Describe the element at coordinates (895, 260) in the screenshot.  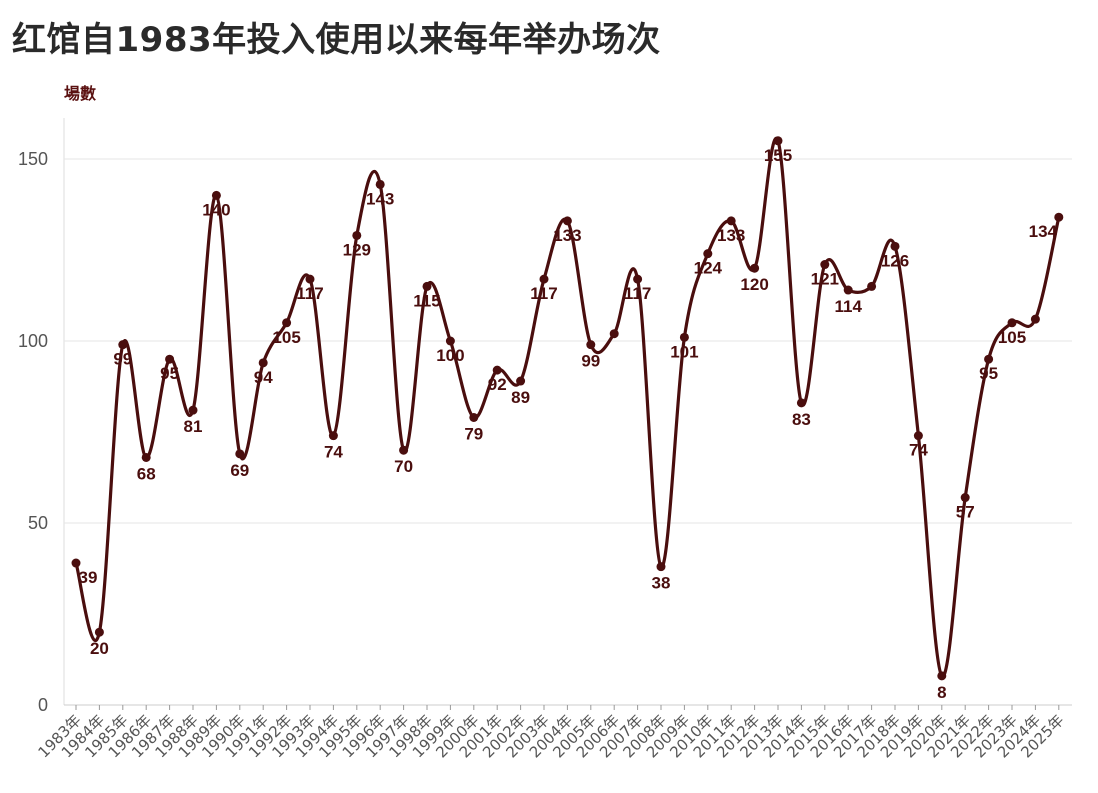
I see `data-label: 126` at that location.